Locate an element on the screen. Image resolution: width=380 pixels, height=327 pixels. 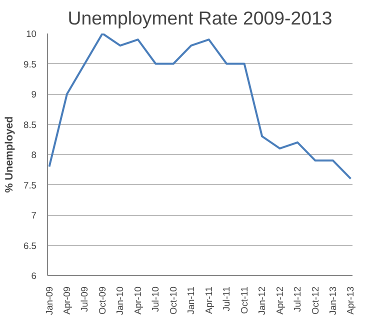
x-tick-label: Apr-12 is located at coordinates (279, 300).